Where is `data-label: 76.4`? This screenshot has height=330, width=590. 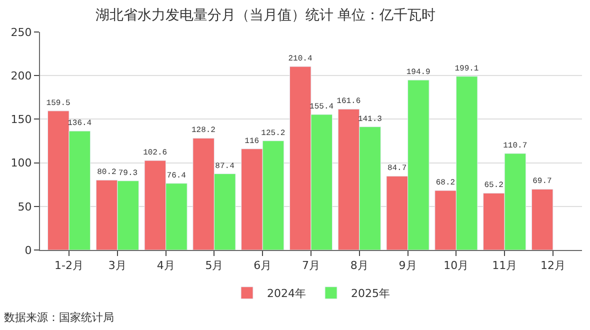
data-label: 76.4 is located at coordinates (176, 175).